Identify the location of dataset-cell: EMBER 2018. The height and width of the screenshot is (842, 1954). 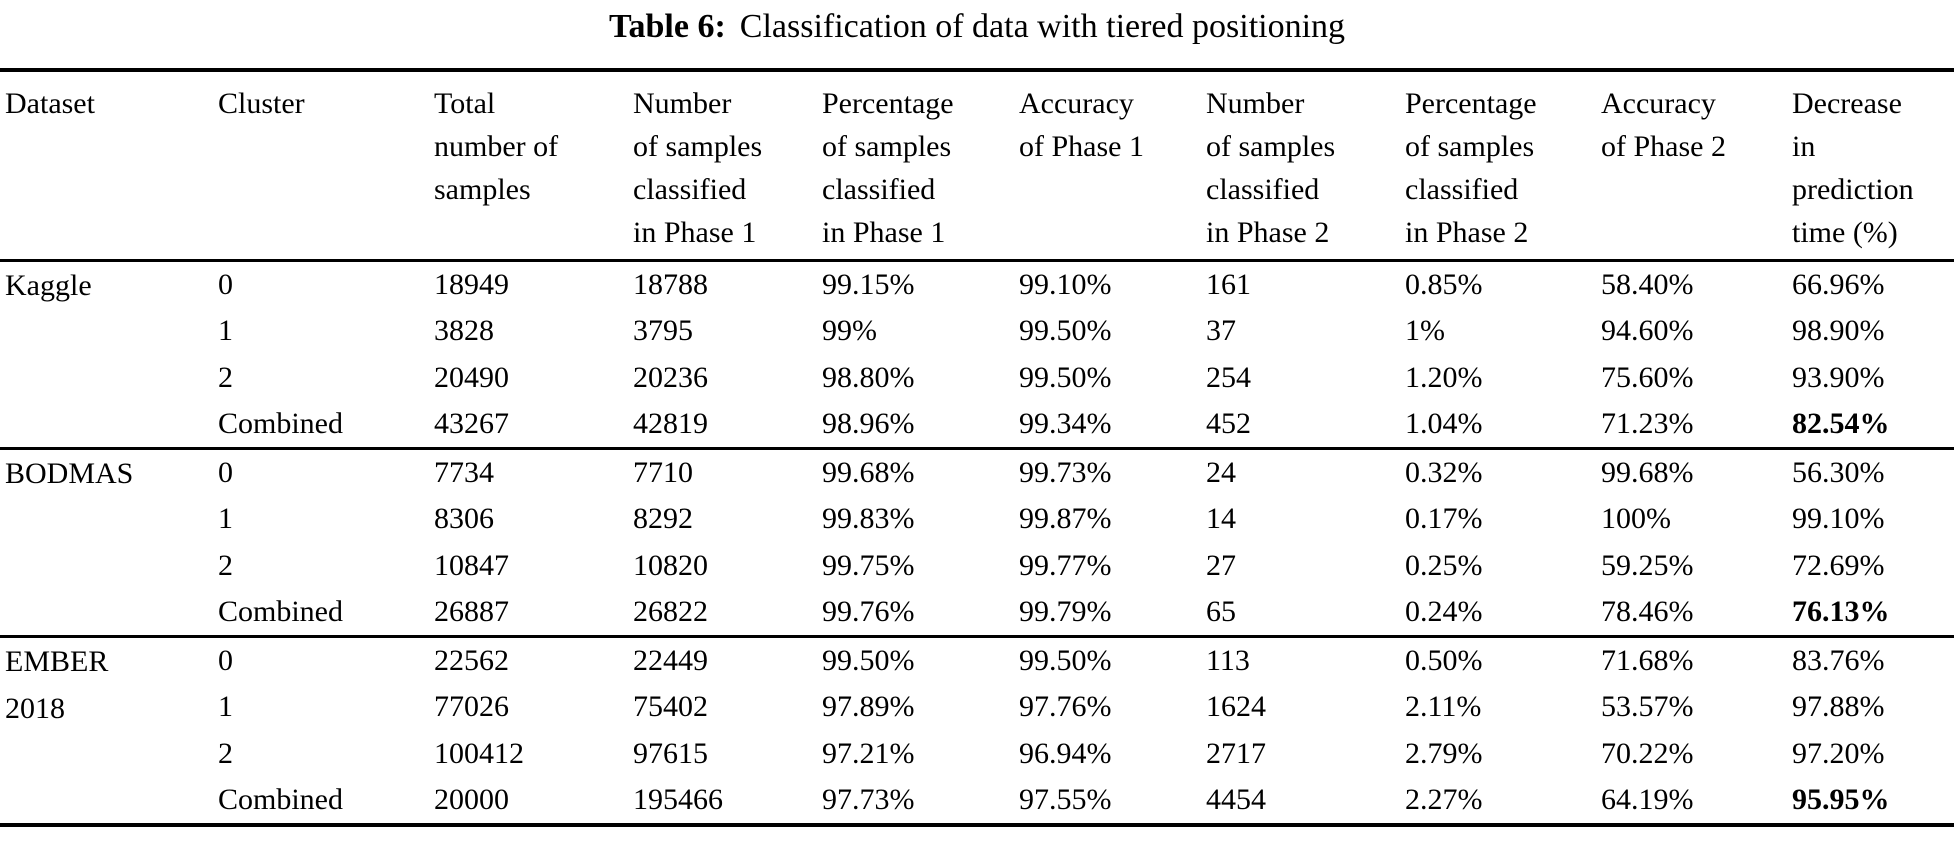
(57, 685).